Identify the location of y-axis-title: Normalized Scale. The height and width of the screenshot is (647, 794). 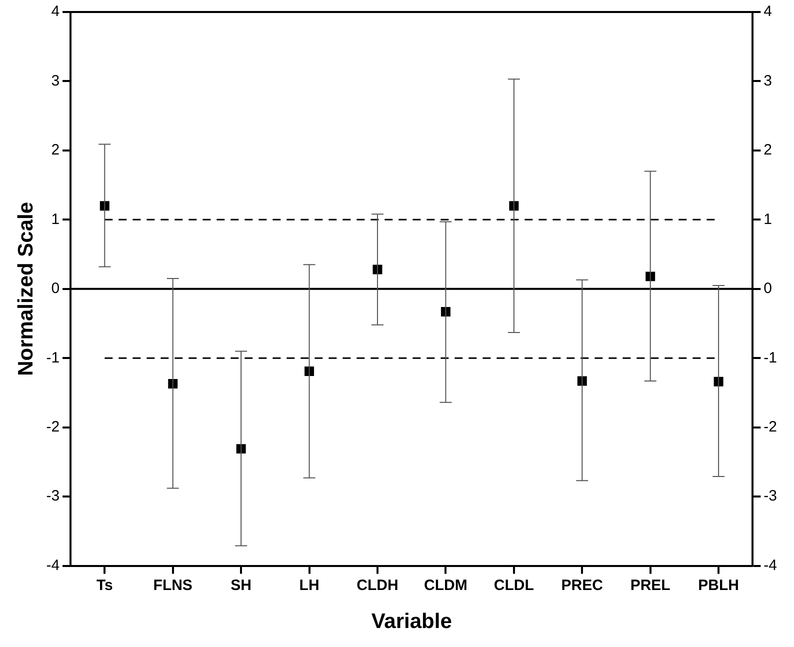
(26, 289).